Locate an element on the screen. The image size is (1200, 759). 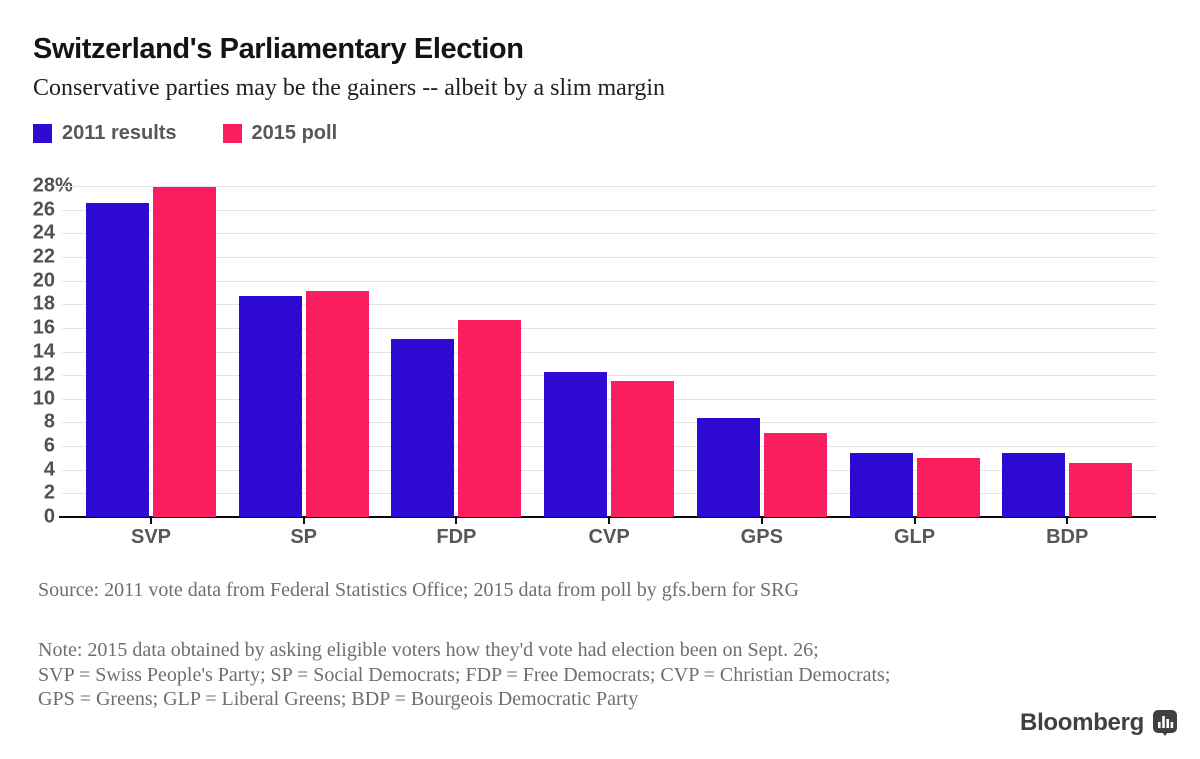
bar-2011-results-CVP is located at coordinates (576, 444).